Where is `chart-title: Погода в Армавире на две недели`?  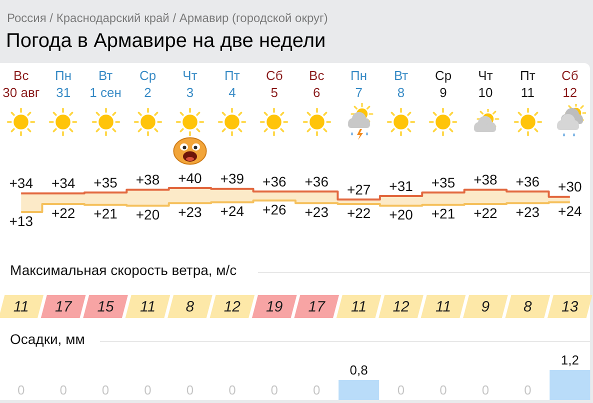 chart-title: Погода в Армавире на две недели is located at coordinates (166, 41).